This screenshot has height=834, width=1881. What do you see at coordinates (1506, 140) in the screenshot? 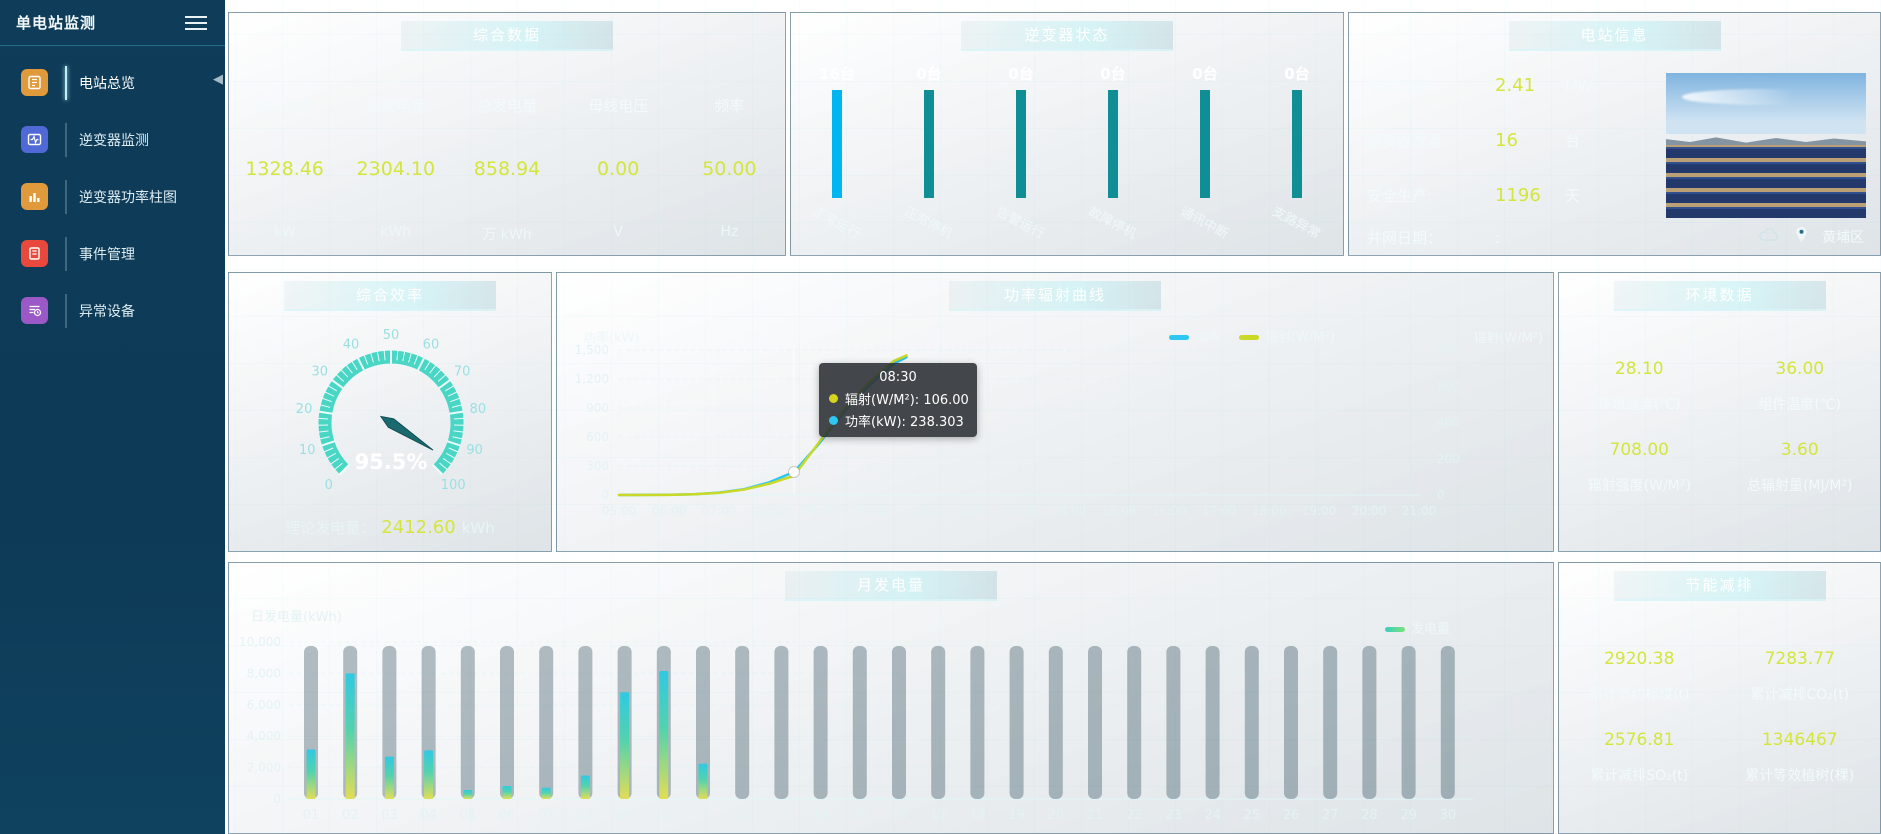
I see `station-row-value: 16` at bounding box center [1506, 140].